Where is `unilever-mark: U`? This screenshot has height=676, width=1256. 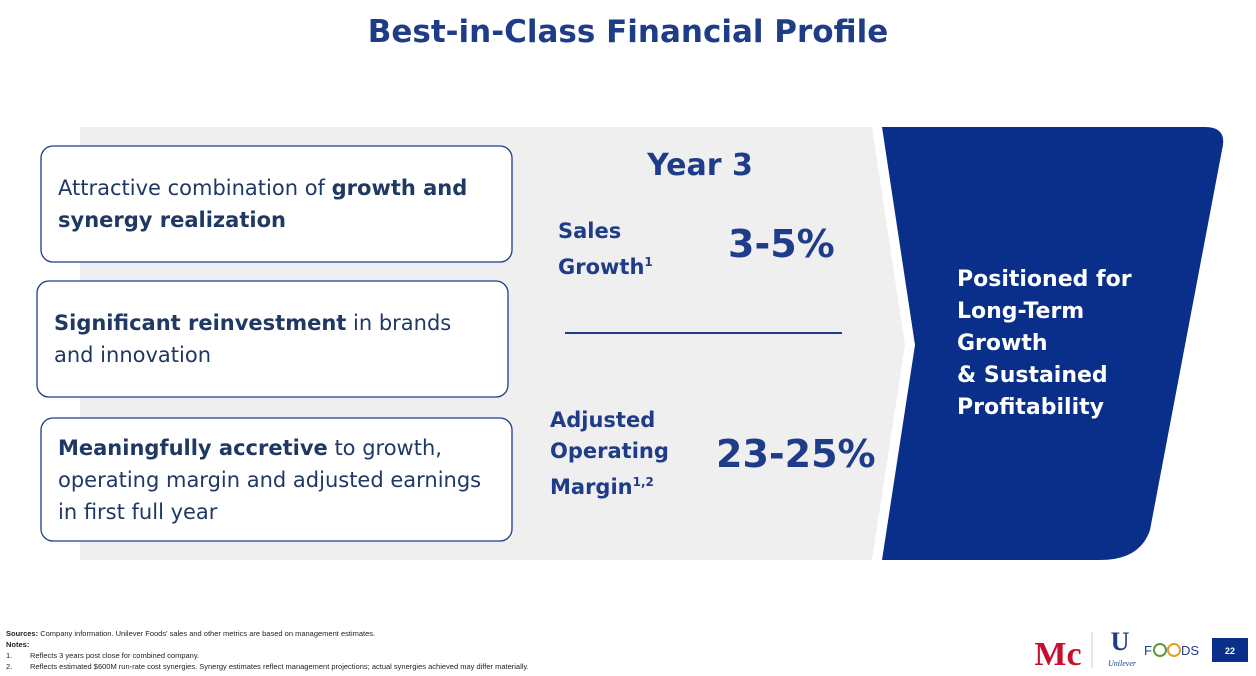
unilever-mark: U is located at coordinates (1120, 641).